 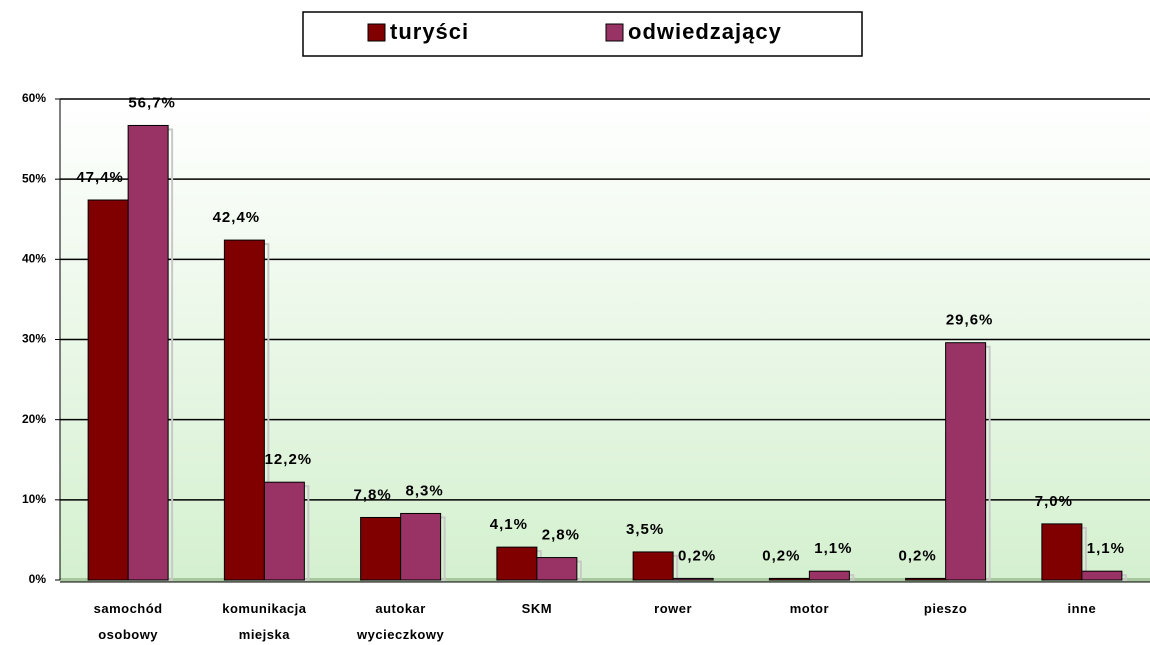 What do you see at coordinates (645, 529) in the screenshot?
I see `data-label: 3,5%` at bounding box center [645, 529].